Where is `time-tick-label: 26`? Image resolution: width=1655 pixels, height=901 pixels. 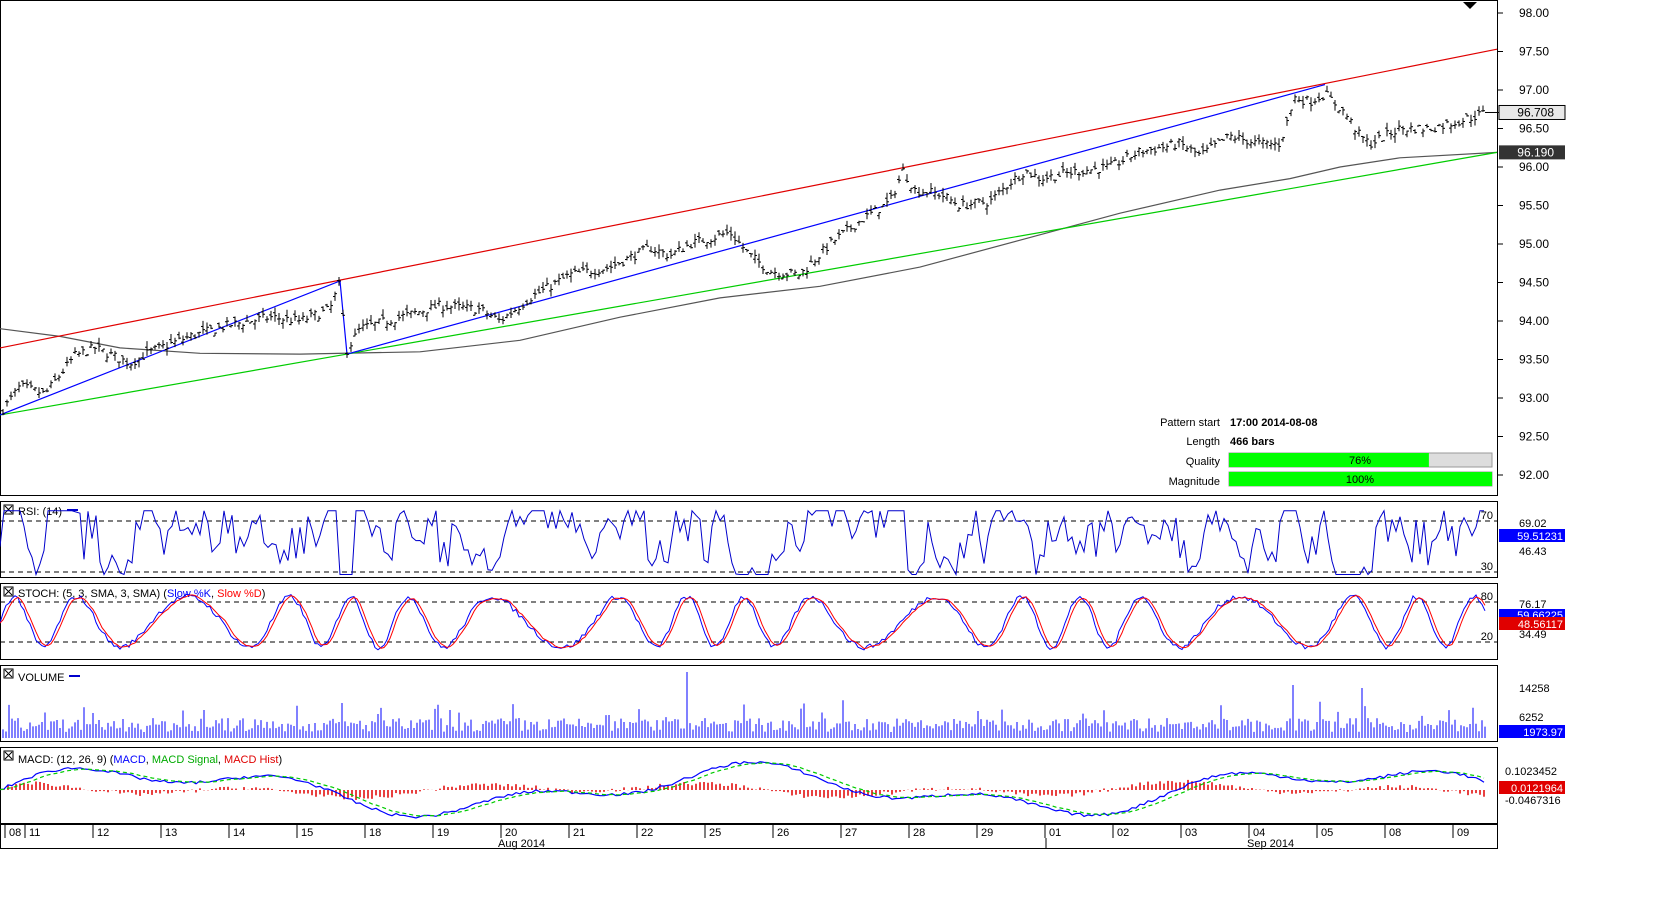 time-tick-label: 26 is located at coordinates (783, 833).